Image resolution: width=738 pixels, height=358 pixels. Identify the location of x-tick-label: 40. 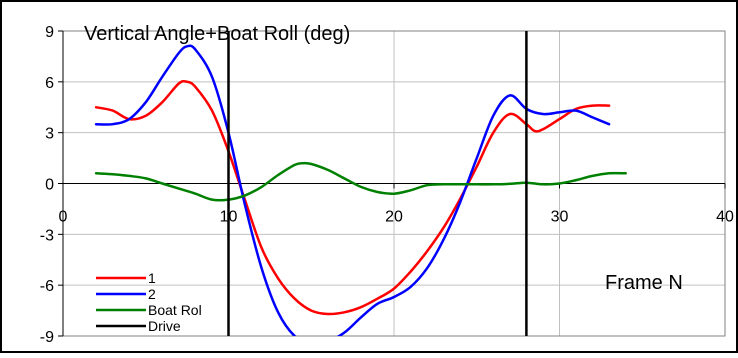
(725, 217).